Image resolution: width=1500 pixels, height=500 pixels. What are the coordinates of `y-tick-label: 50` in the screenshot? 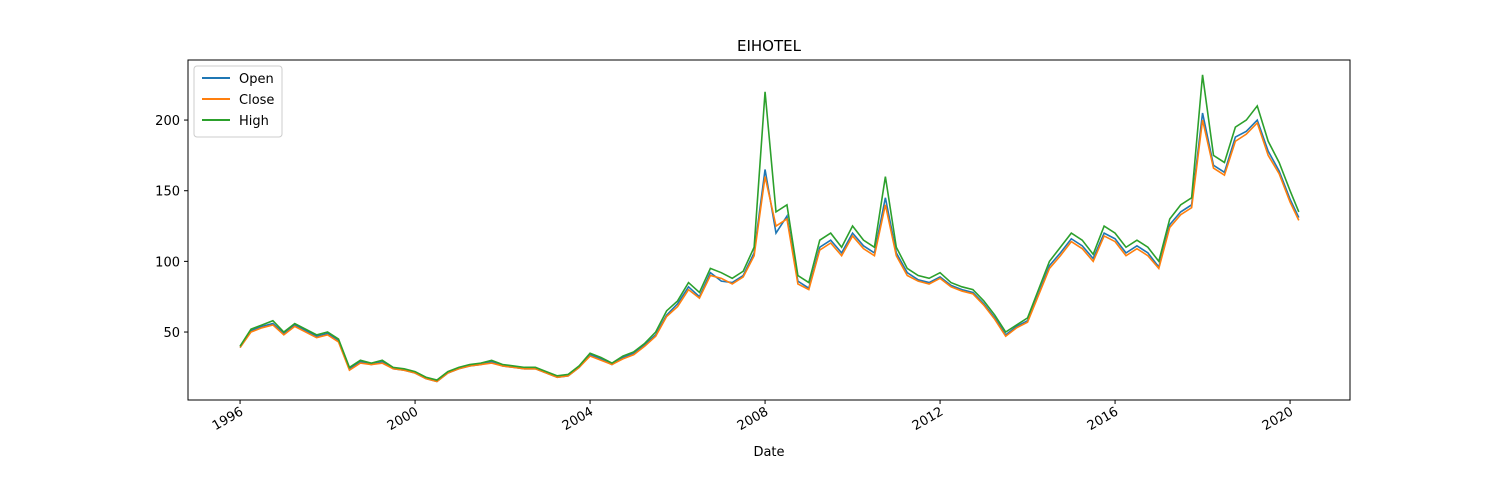 It's located at (171, 333).